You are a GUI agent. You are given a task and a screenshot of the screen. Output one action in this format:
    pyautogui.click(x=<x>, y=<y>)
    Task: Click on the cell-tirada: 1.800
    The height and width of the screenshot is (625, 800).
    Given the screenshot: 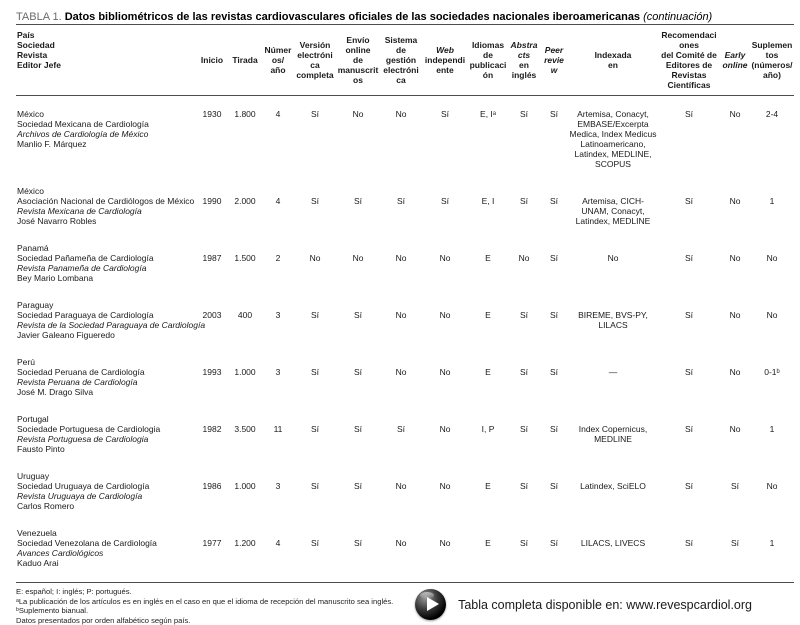 What is the action you would take?
    pyautogui.click(x=245, y=114)
    